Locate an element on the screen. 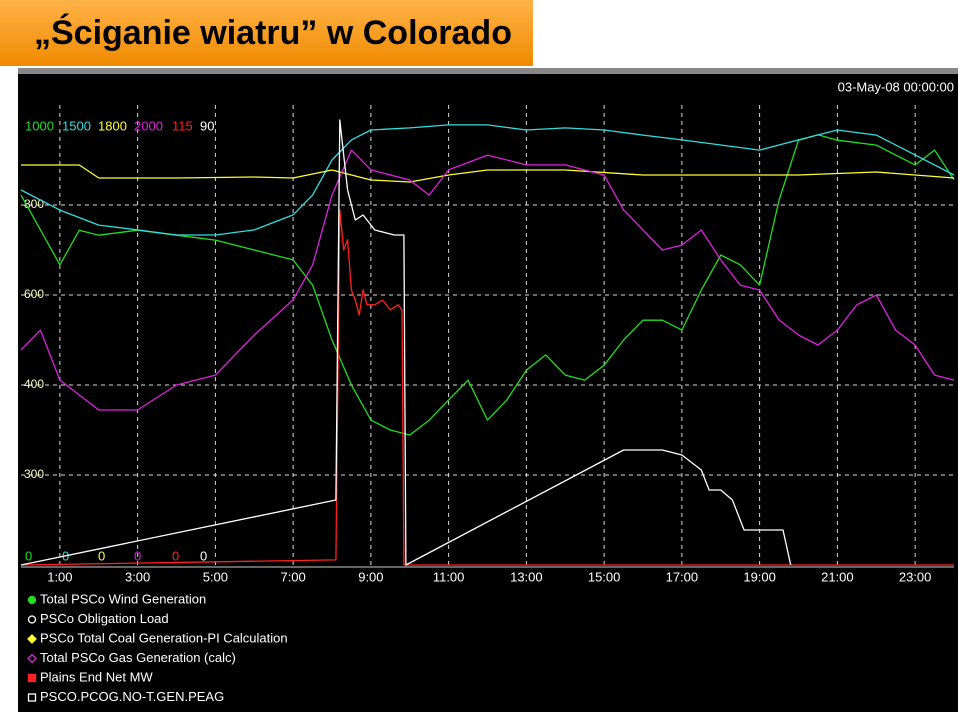 The image size is (960, 720). window-strip is located at coordinates (488, 71).